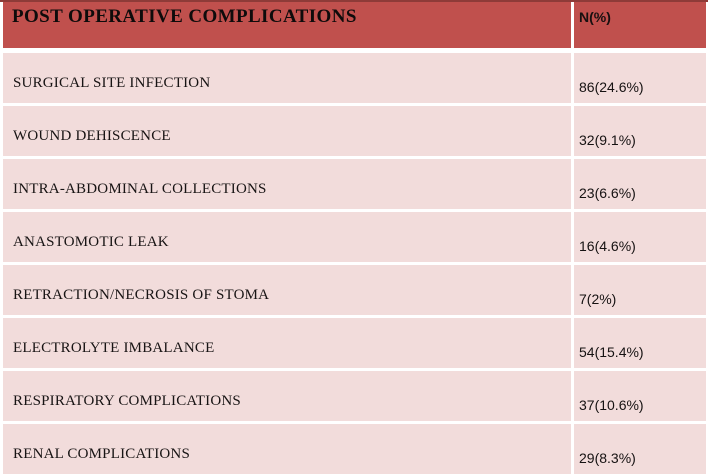 This screenshot has height=476, width=708. I want to click on table-row: SURGICAL SITE INFECTION 86(24.6%), so click(354, 78).